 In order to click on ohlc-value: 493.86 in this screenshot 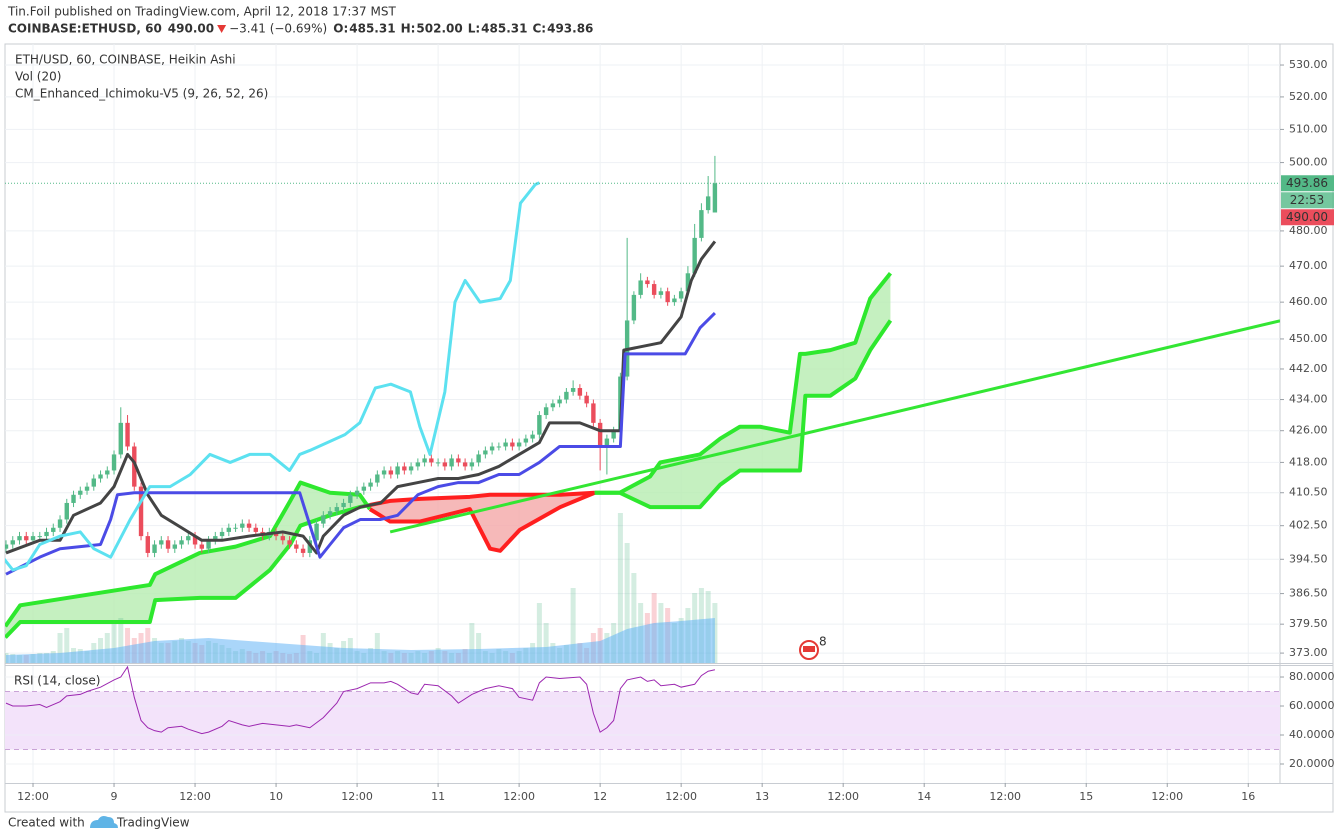, I will do `click(570, 29)`.